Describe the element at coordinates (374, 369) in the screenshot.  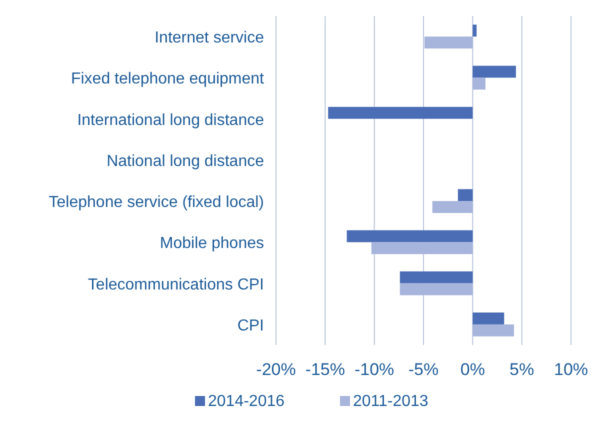
I see `x-tick-label: -10%` at that location.